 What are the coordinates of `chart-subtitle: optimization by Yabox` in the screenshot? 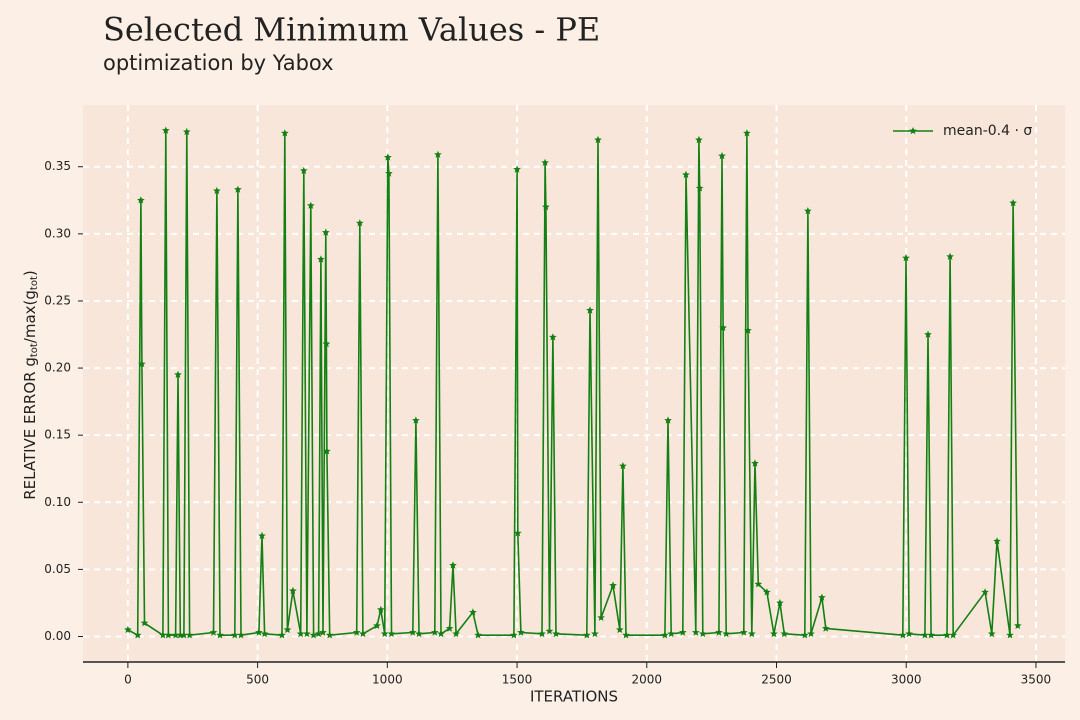 It's located at (218, 63).